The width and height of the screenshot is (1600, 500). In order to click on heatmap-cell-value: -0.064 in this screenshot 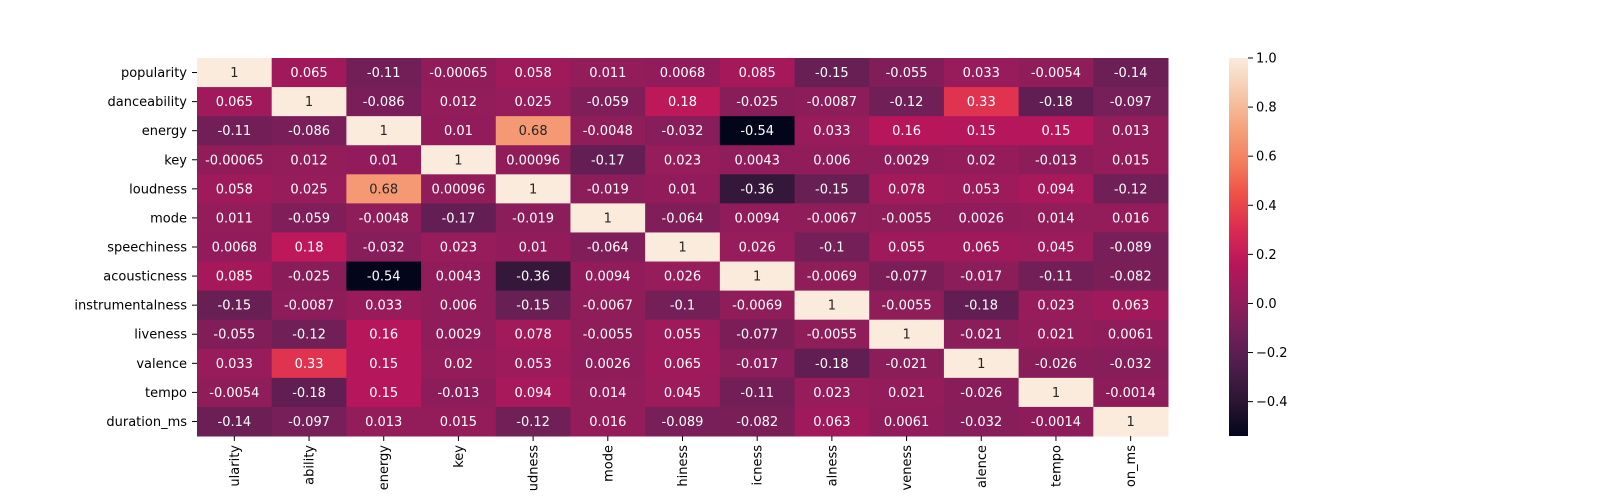, I will do `click(683, 218)`.